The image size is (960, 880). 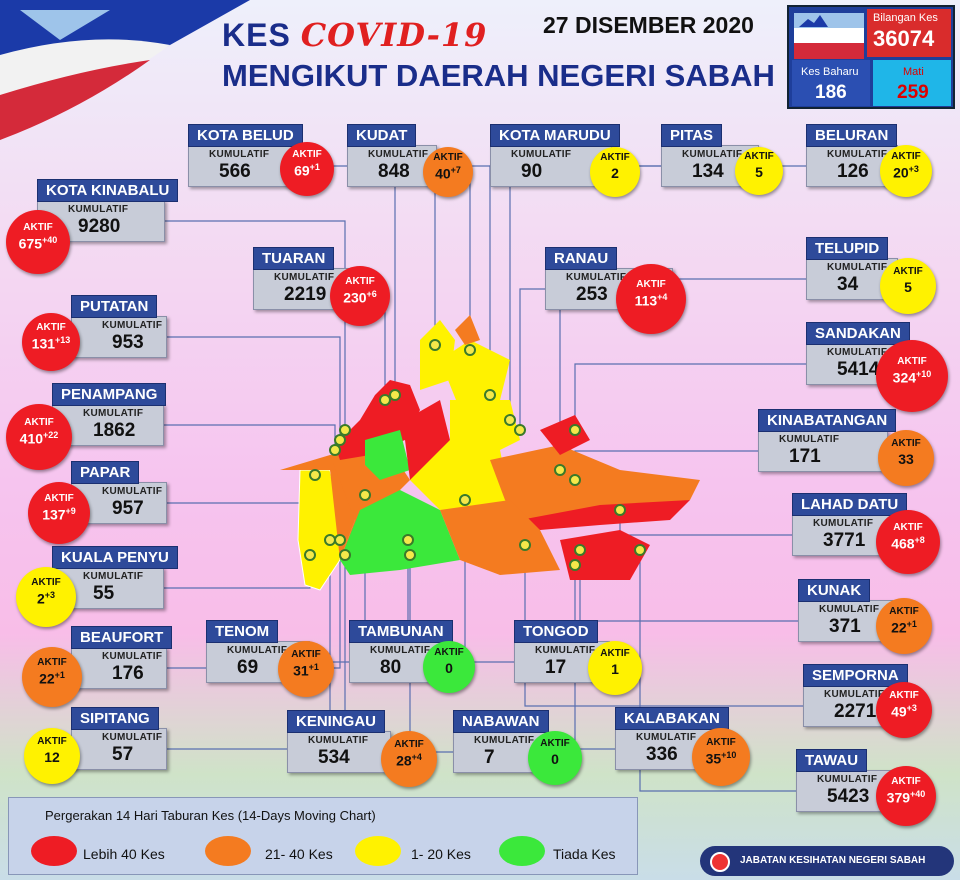 What do you see at coordinates (59, 513) in the screenshot?
I see `aktif-badge-papar: AKTIF 137+9` at bounding box center [59, 513].